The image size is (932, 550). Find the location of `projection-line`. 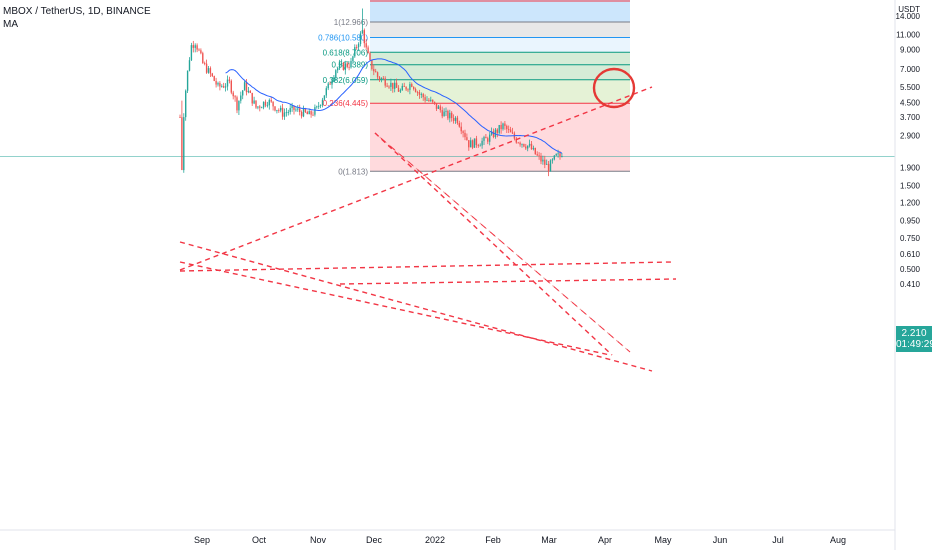

projection-line is located at coordinates (502, 242).